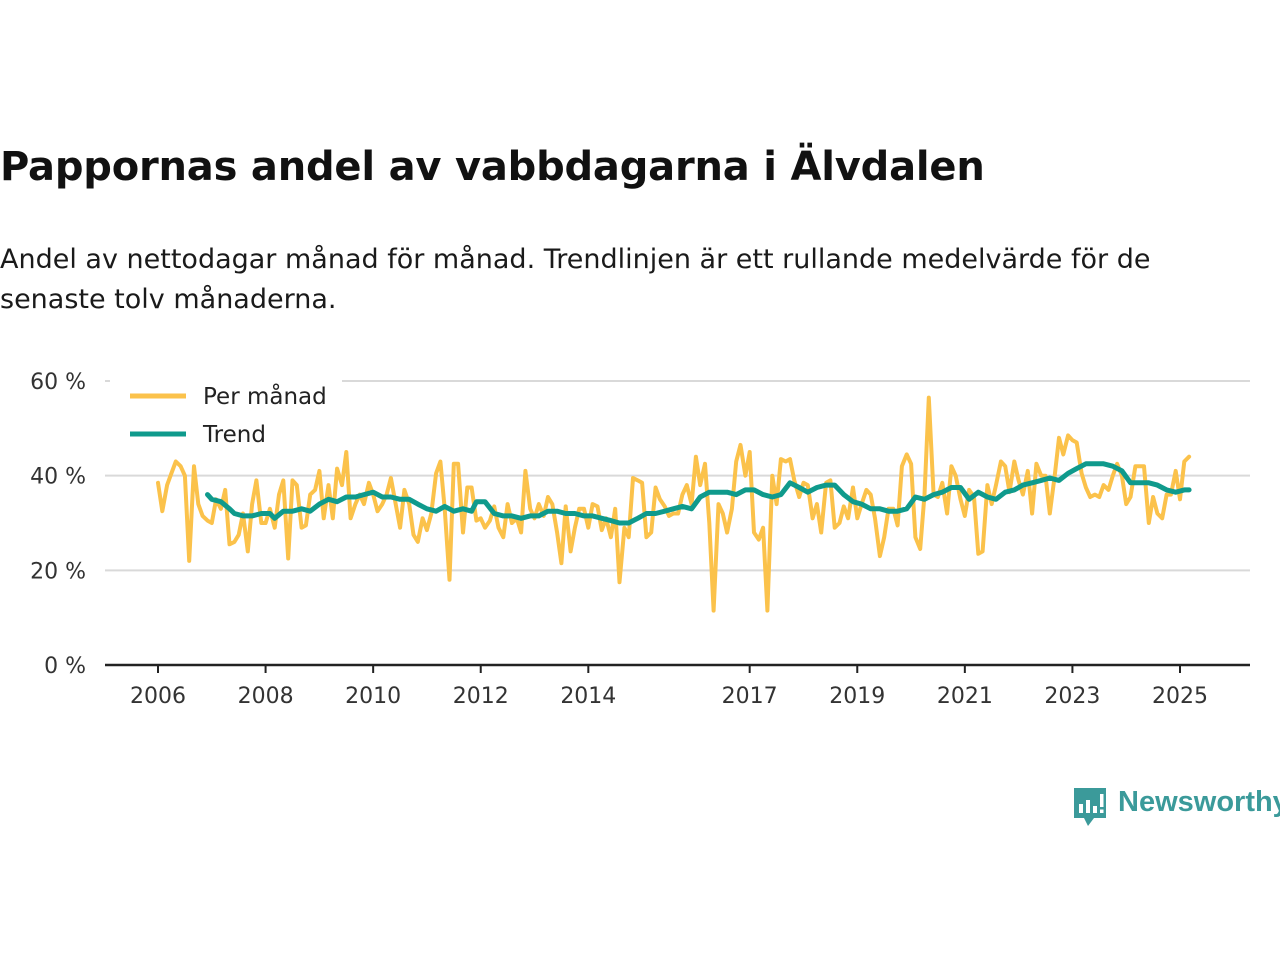 Image resolution: width=1280 pixels, height=960 pixels. Describe the element at coordinates (58, 477) in the screenshot. I see `y-tick-label: 40 %` at that location.